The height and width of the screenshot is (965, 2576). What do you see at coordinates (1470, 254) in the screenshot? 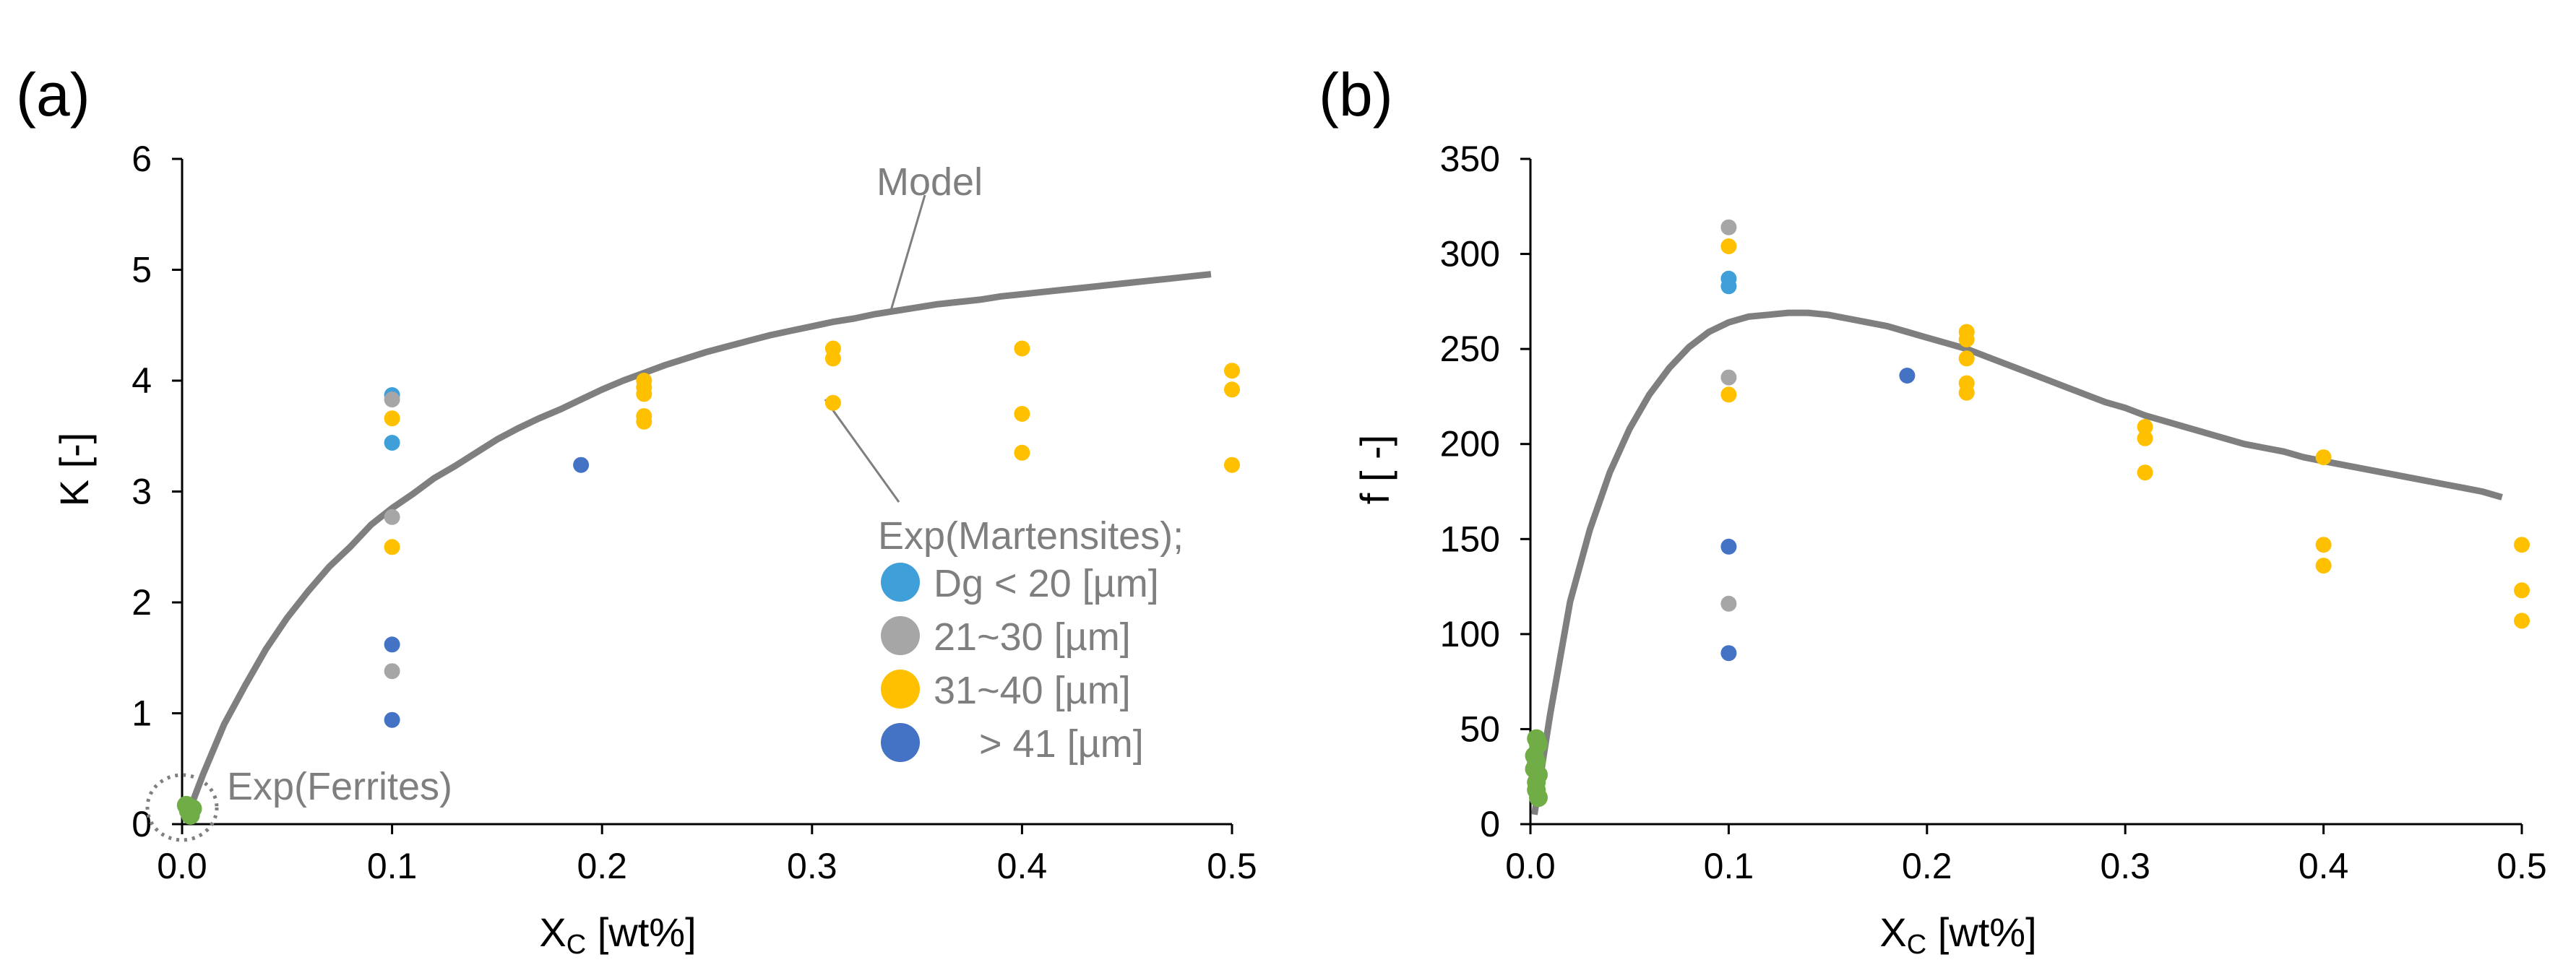
I see `b-y-tick-label: 300` at bounding box center [1470, 254].